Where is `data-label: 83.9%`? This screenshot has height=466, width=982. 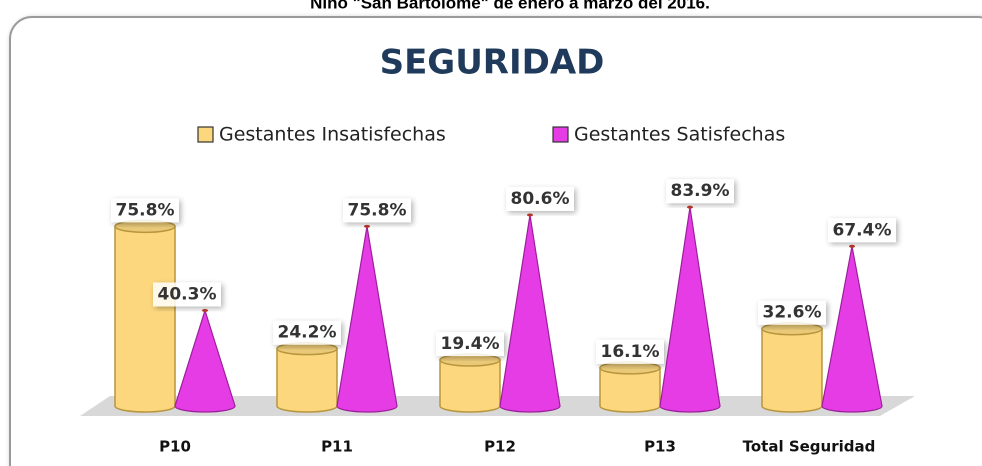 data-label: 83.9% is located at coordinates (700, 191).